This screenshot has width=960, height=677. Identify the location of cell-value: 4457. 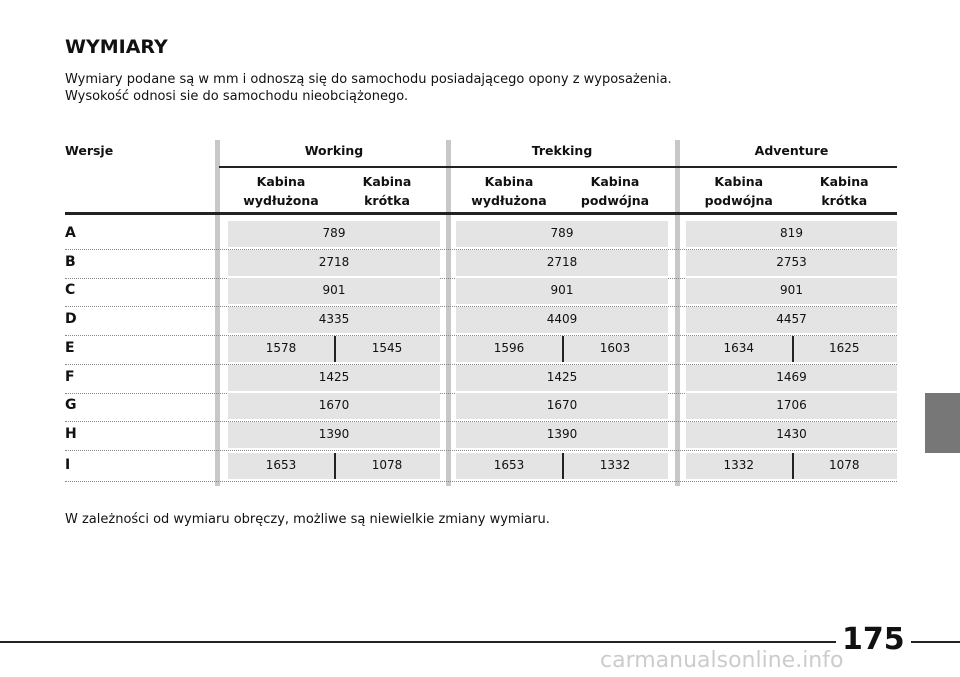
(791, 319).